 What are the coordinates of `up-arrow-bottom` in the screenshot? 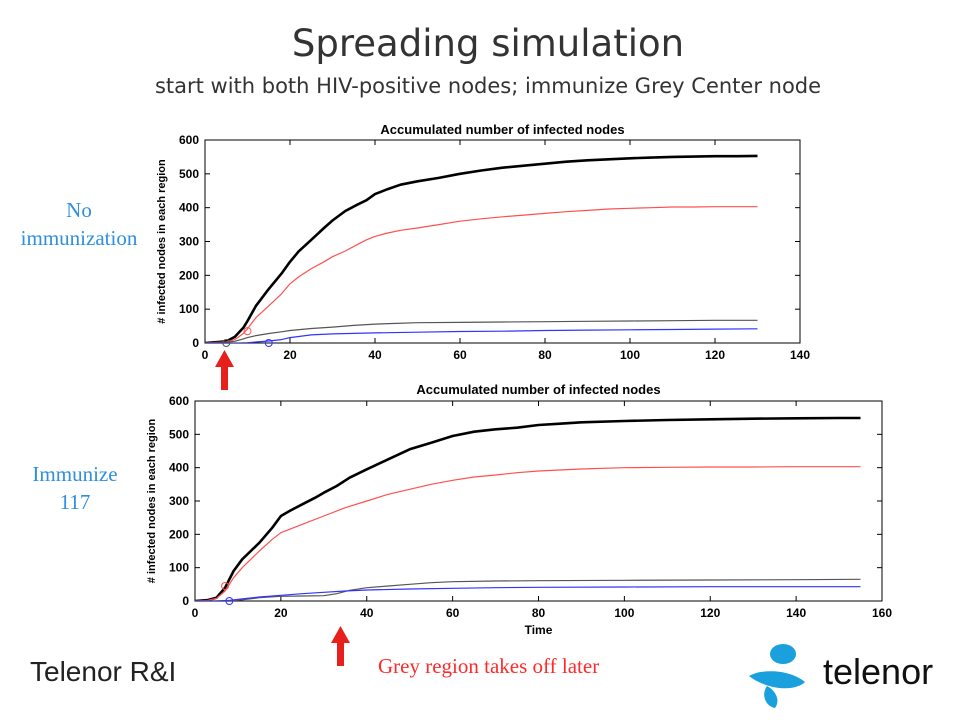 It's located at (340, 646).